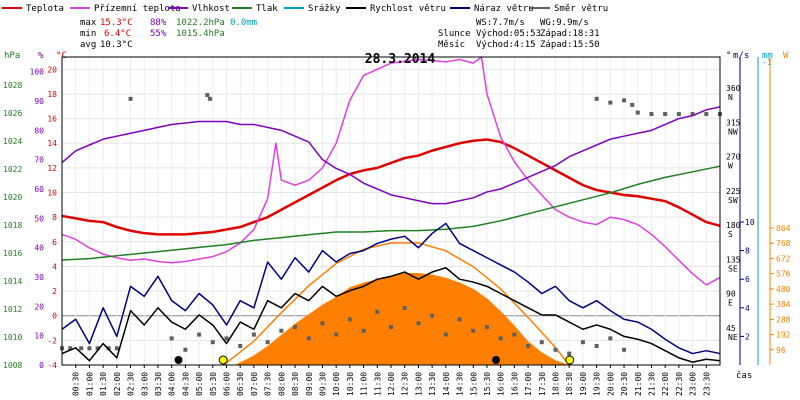 The image size is (800, 400). What do you see at coordinates (117, 384) in the screenshot?
I see `x-tick-label: 02:00` at bounding box center [117, 384].